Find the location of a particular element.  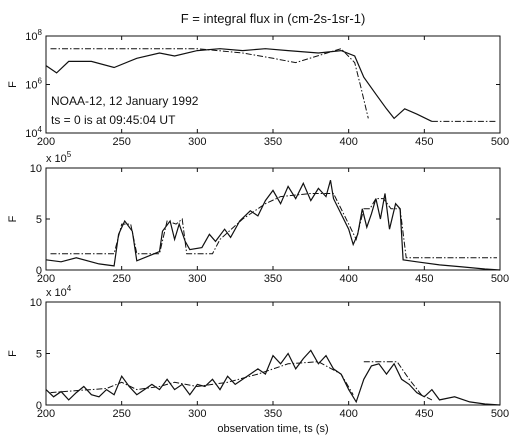

y-tick-label: 10⁶ is located at coordinates (33, 84).